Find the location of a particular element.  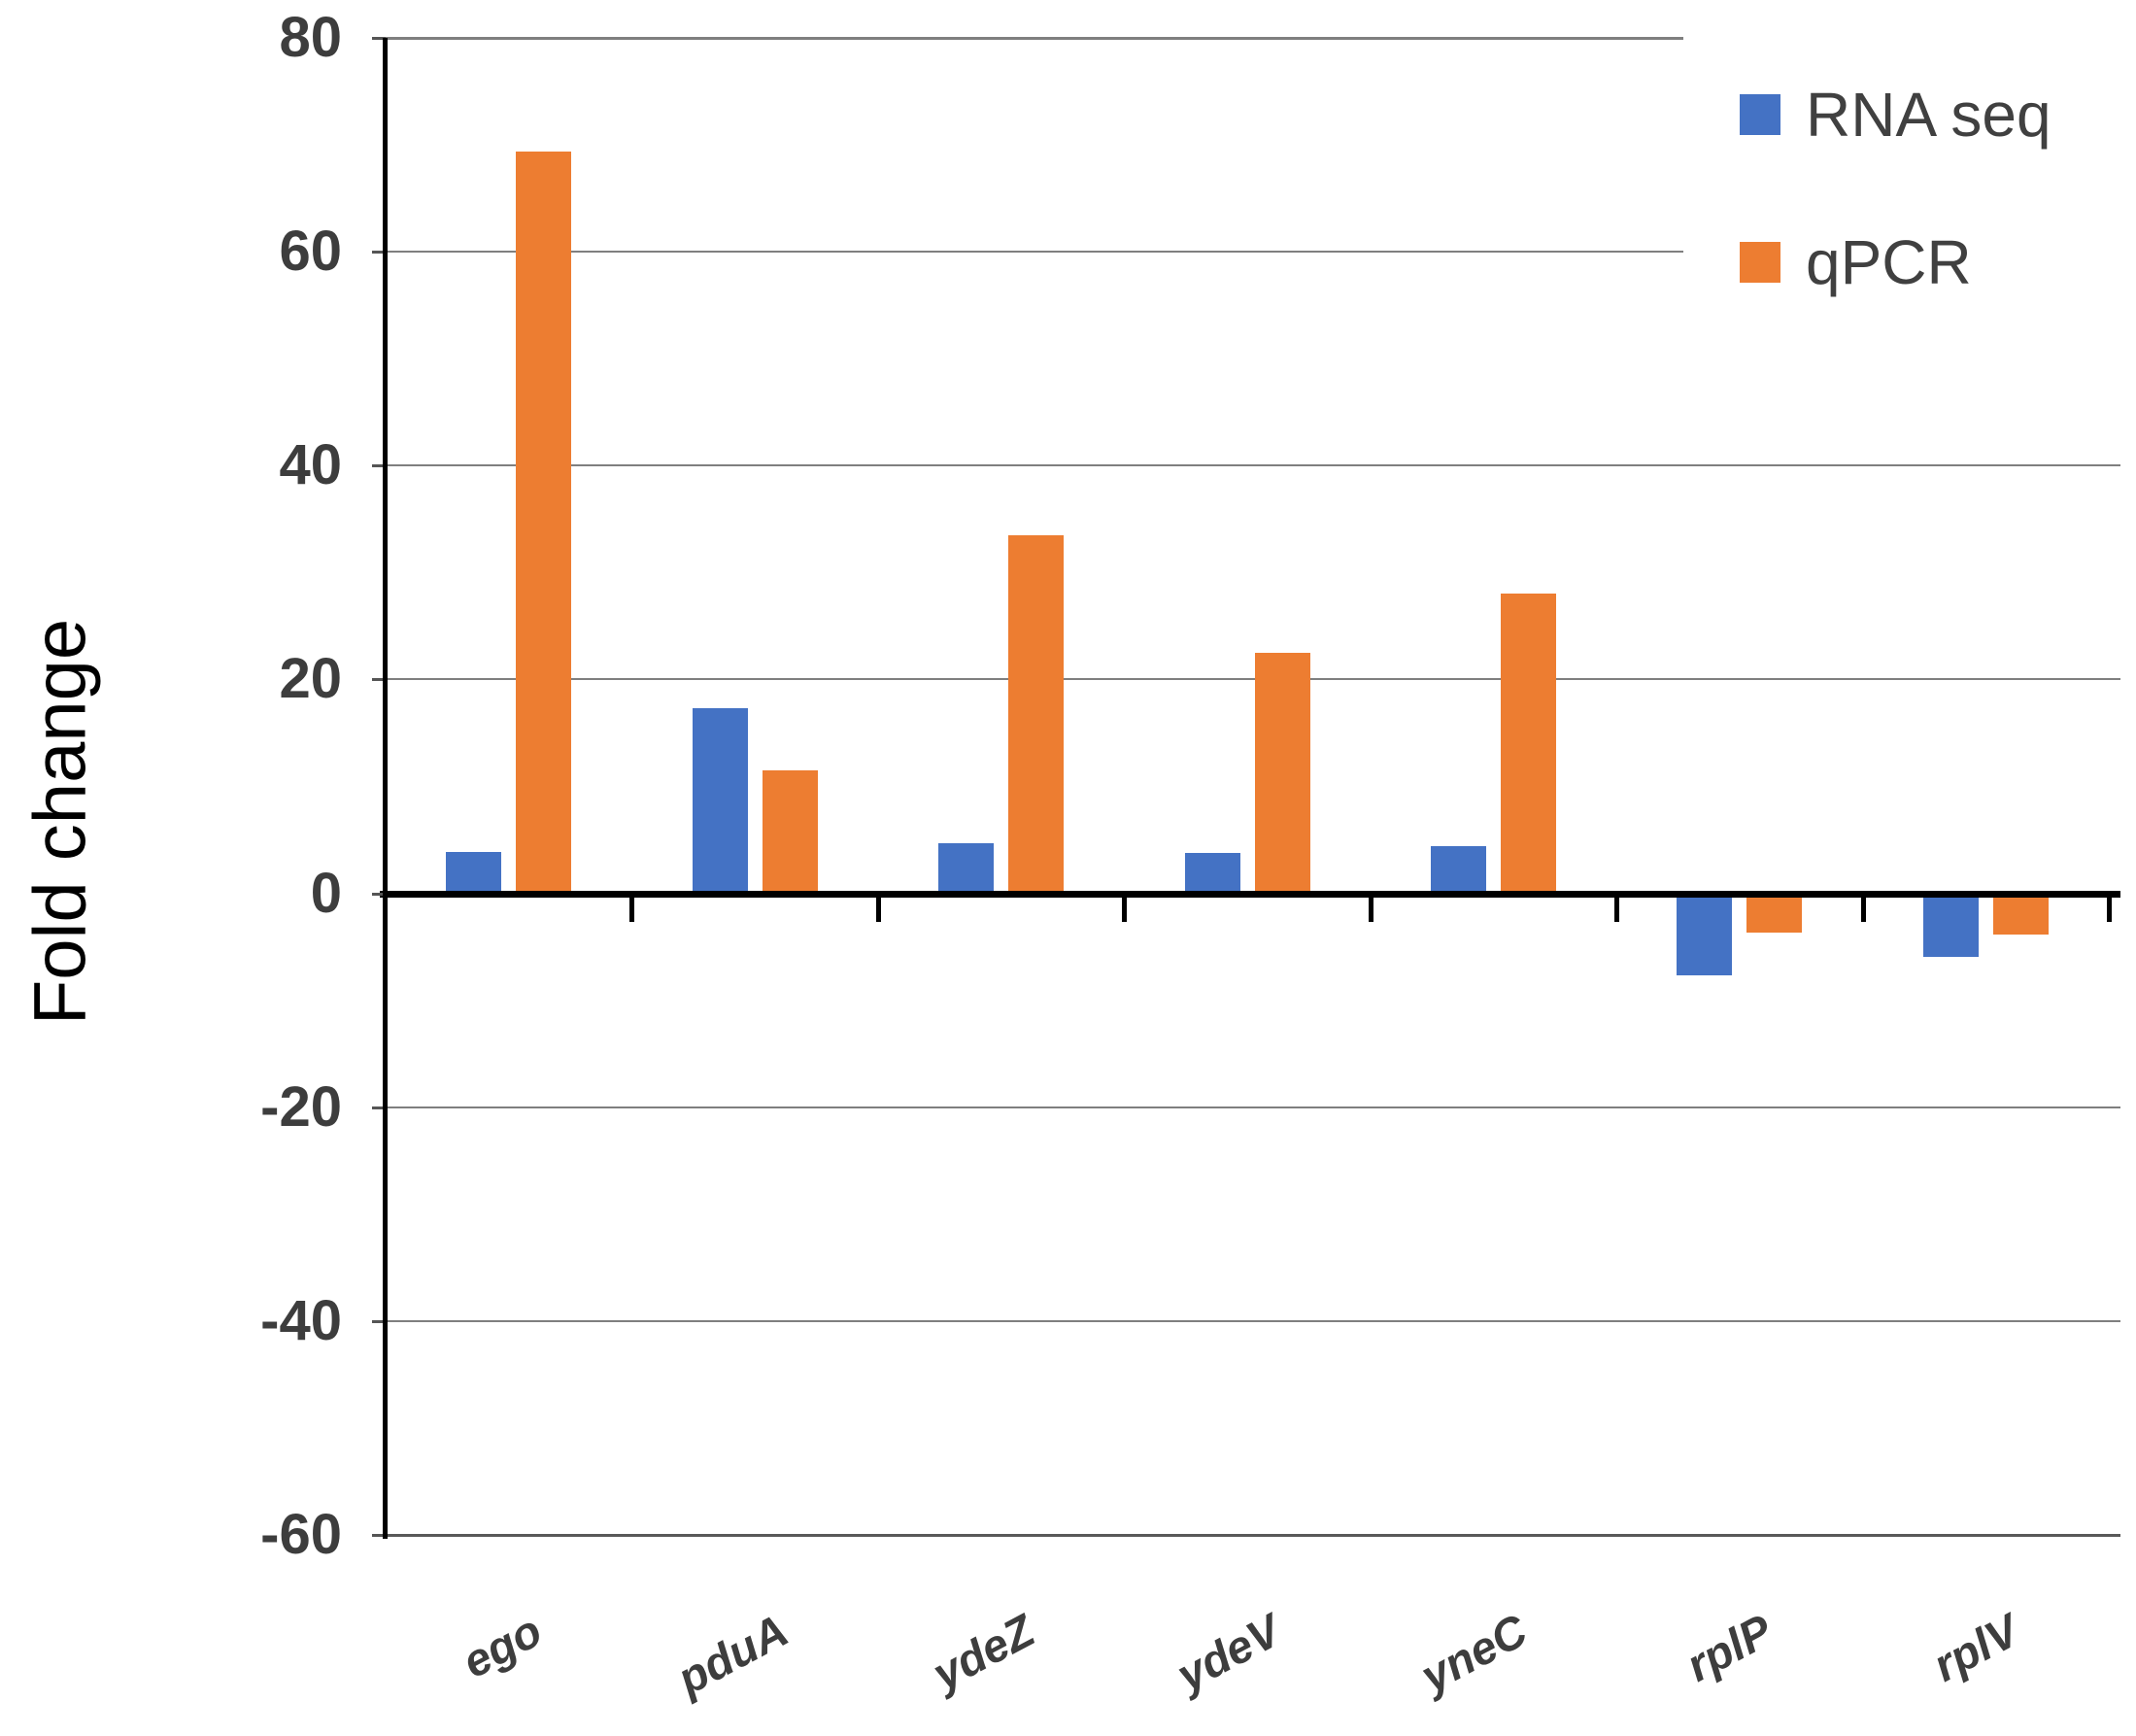

y-axis-tick--60 is located at coordinates (379, 1535).